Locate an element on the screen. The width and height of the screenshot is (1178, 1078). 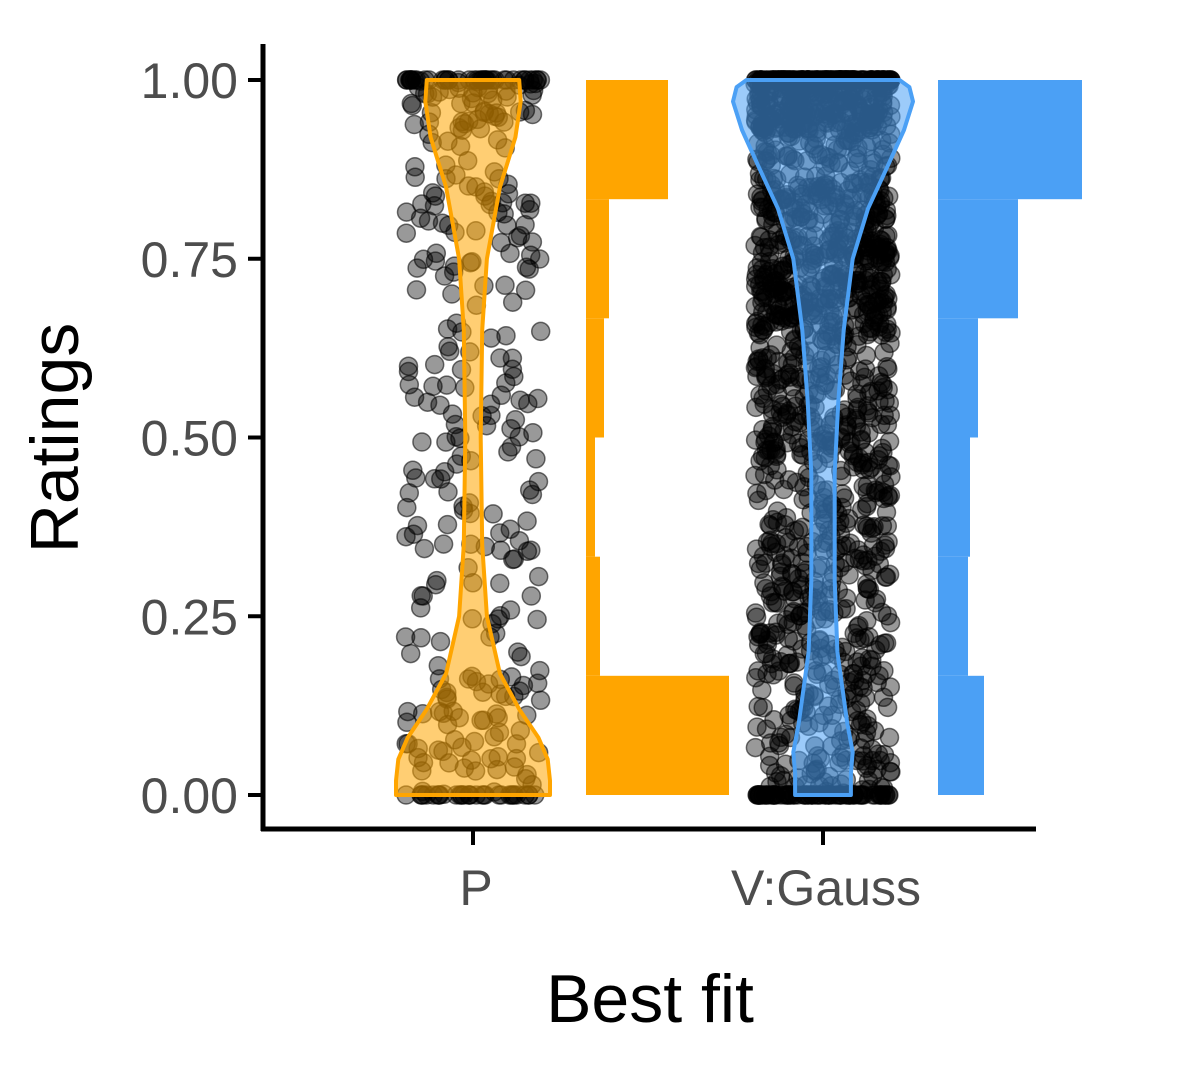
y-tick-label: 0.75 is located at coordinates (189, 260).